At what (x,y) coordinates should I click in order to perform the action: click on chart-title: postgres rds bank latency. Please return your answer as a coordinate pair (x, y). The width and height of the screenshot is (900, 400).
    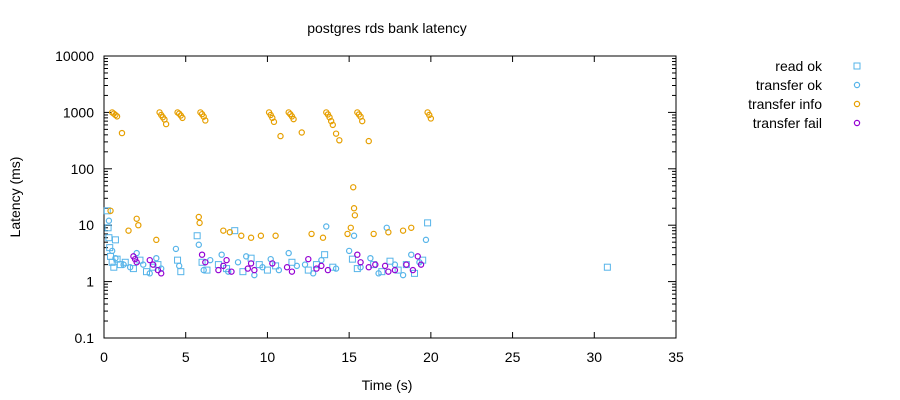
    Looking at the image, I should click on (387, 28).